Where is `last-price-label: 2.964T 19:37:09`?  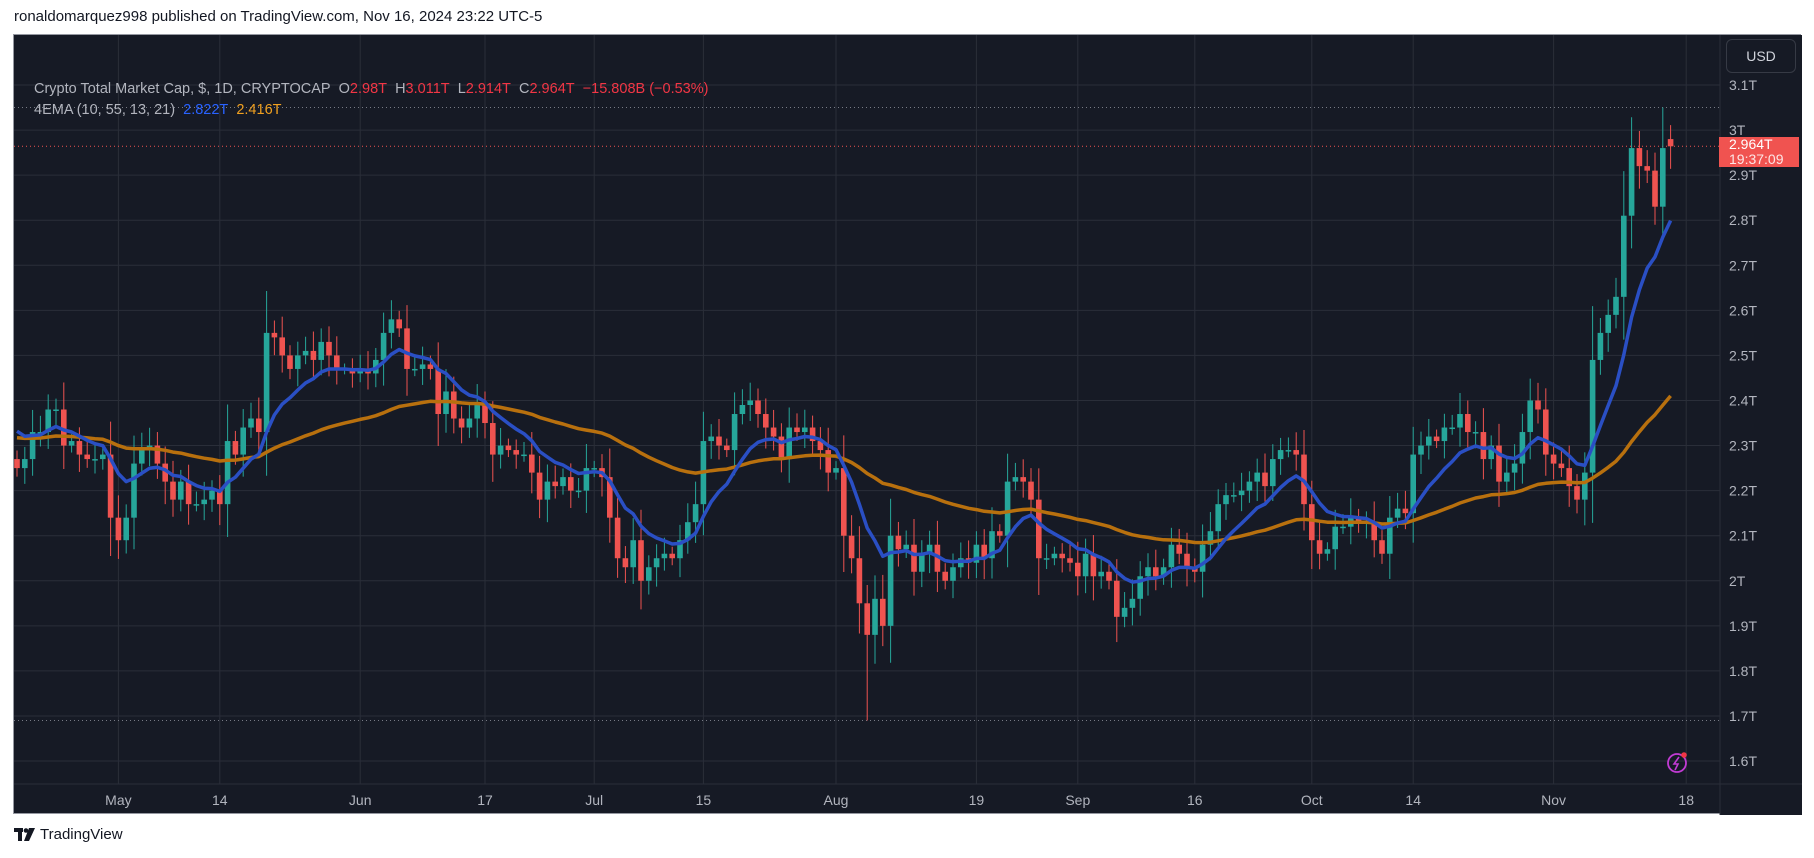
last-price-label: 2.964T 19:37:09 is located at coordinates (1759, 152).